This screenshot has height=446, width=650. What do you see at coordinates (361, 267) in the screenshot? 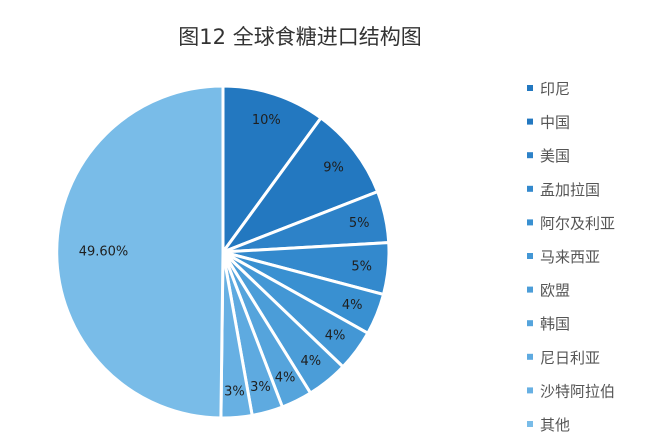
I see `pie-slice-label-4: 5%` at bounding box center [361, 267].